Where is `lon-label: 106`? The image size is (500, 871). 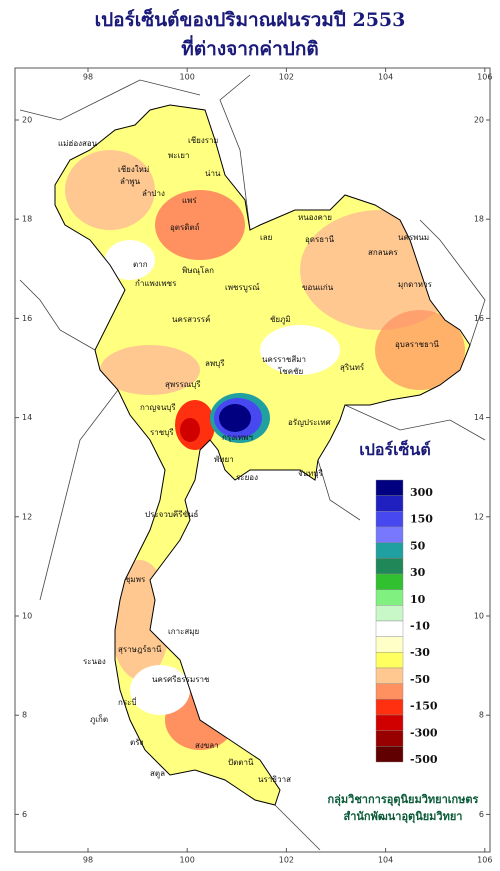 lon-label: 106 is located at coordinates (484, 860).